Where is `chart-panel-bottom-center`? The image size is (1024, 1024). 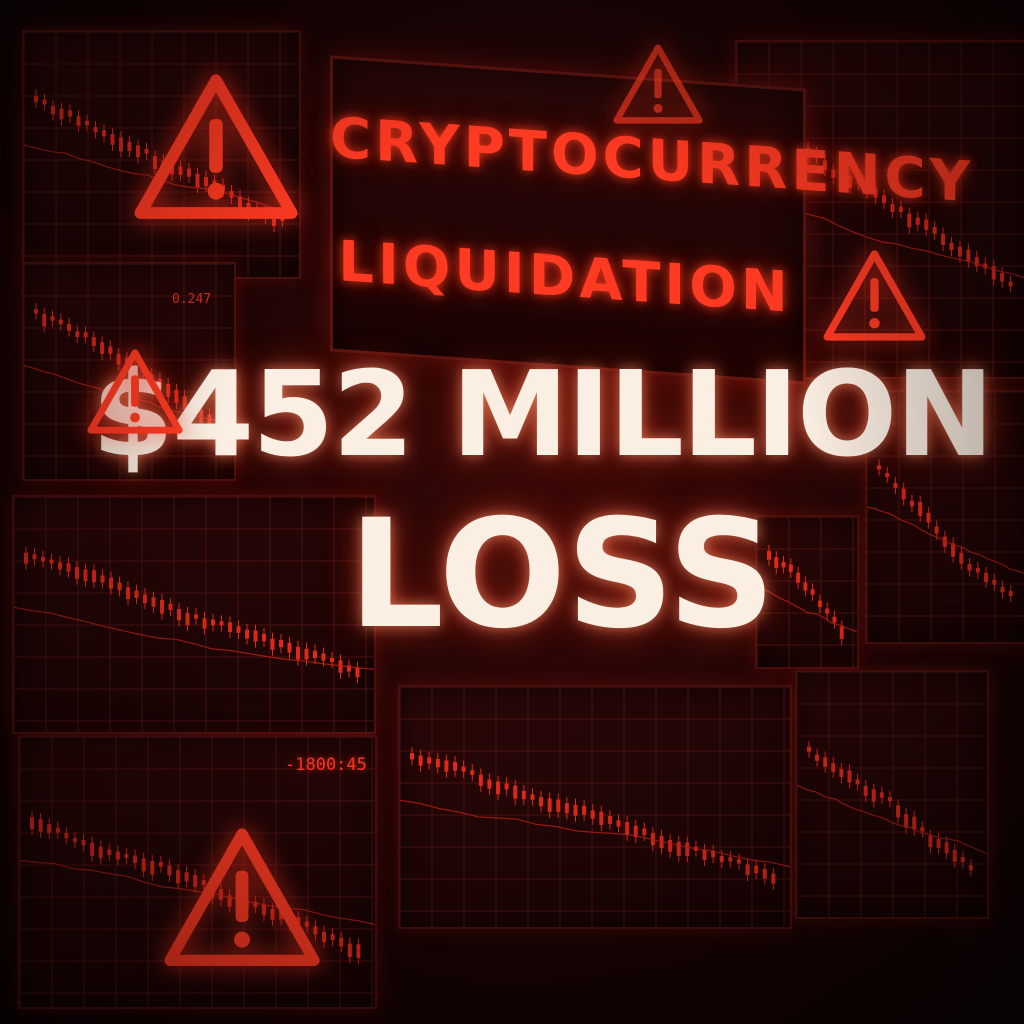 chart-panel-bottom-center is located at coordinates (595, 807).